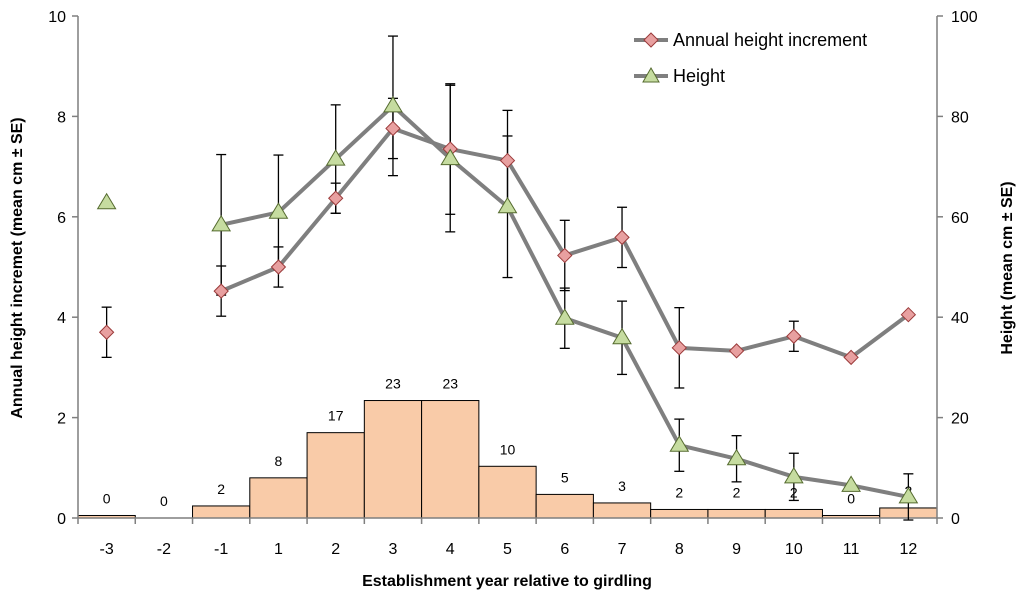 This screenshot has height=597, width=1024. What do you see at coordinates (221, 291) in the screenshot?
I see `increment-point--1` at bounding box center [221, 291].